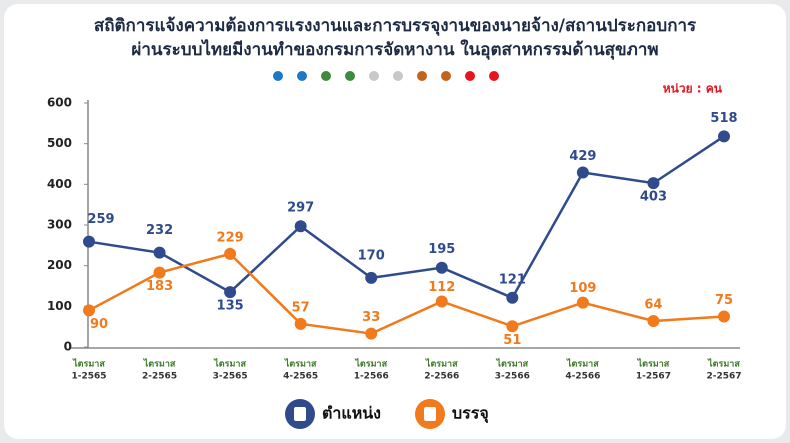 The width and height of the screenshot is (790, 443). Describe the element at coordinates (470, 414) in the screenshot. I see `legend-label: บรรจุ` at that location.